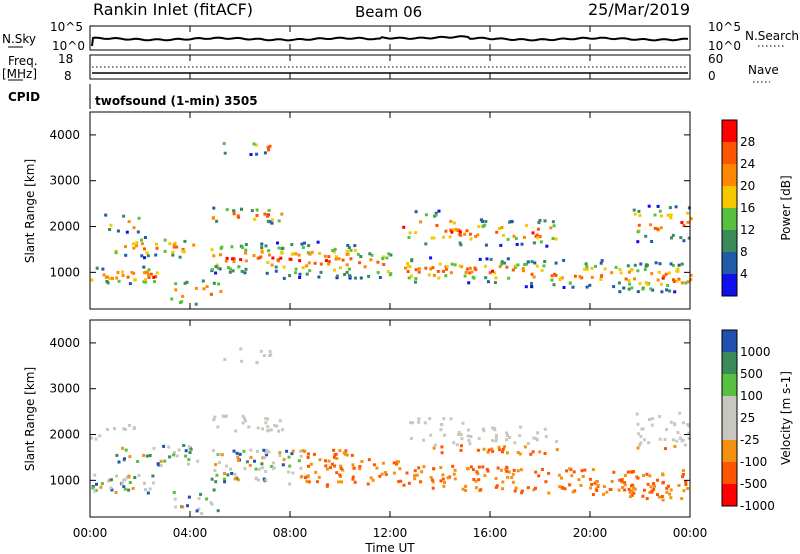 The width and height of the screenshot is (800, 554). What do you see at coordinates (757, 429) in the screenshot?
I see `velocity-colorbar-ticks: 1000 500 100 25 -25 -100 -500 -1000` at bounding box center [757, 429].